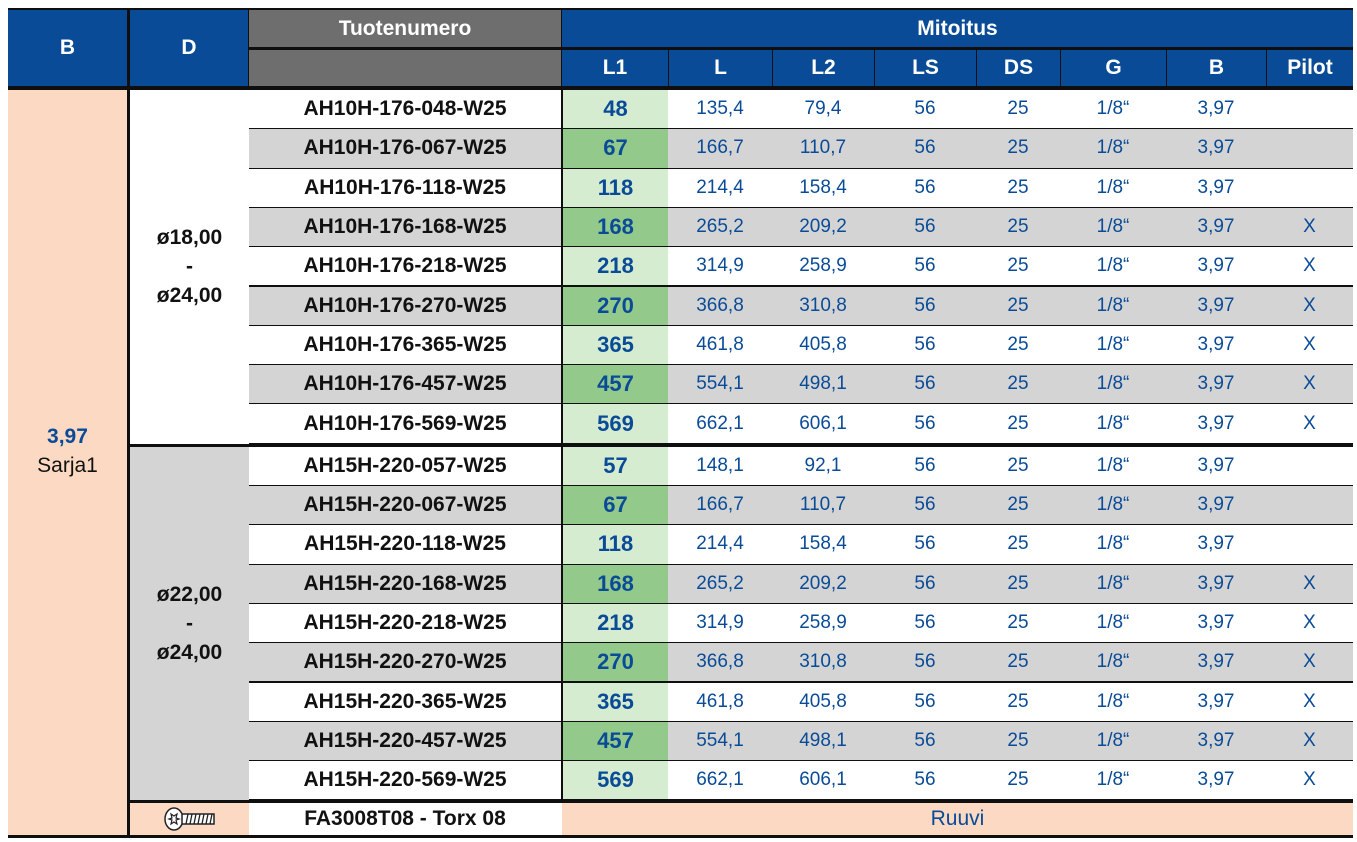  What do you see at coordinates (823, 583) in the screenshot?
I see `cell-l2: 209,2` at bounding box center [823, 583].